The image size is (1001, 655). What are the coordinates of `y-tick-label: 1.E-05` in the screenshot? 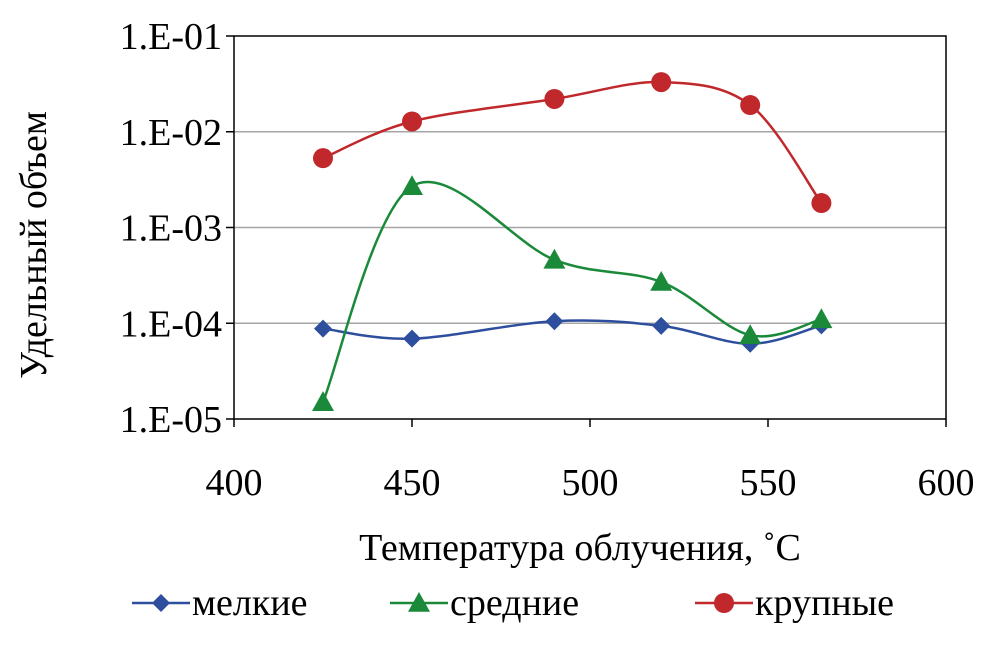 It's located at (171, 420).